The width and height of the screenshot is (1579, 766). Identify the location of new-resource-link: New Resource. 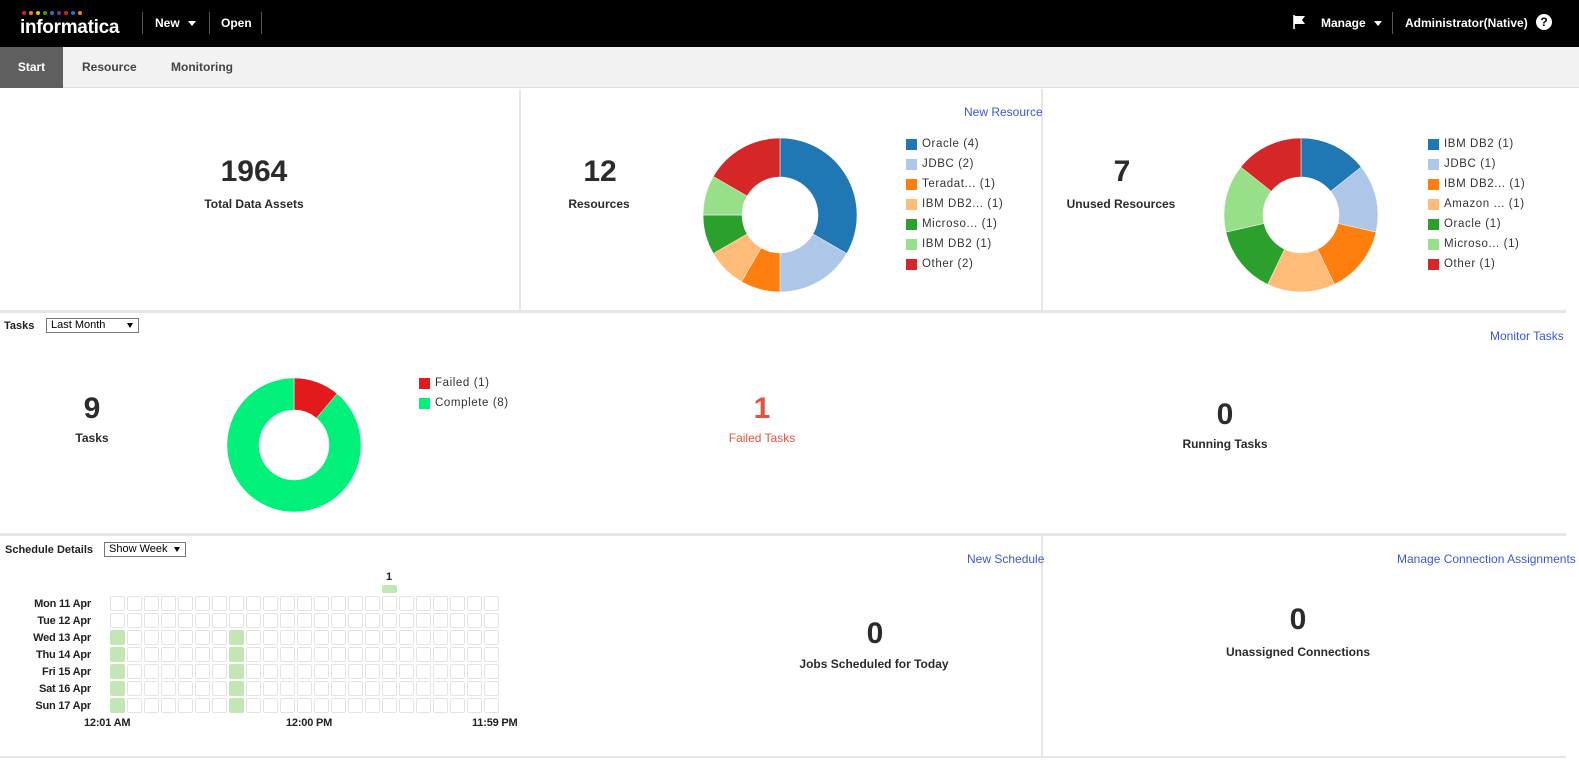
(1003, 112).